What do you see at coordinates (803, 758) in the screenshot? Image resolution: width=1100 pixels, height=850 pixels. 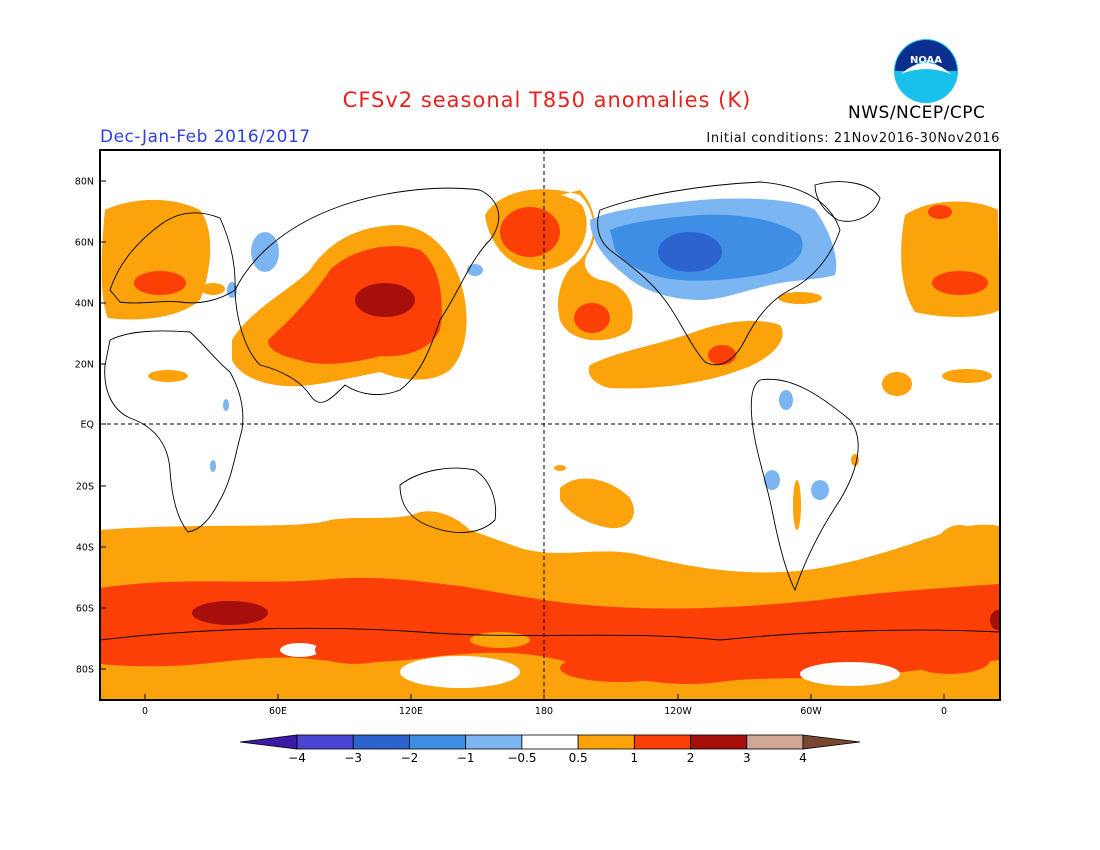 I see `colorbar-label: 4` at bounding box center [803, 758].